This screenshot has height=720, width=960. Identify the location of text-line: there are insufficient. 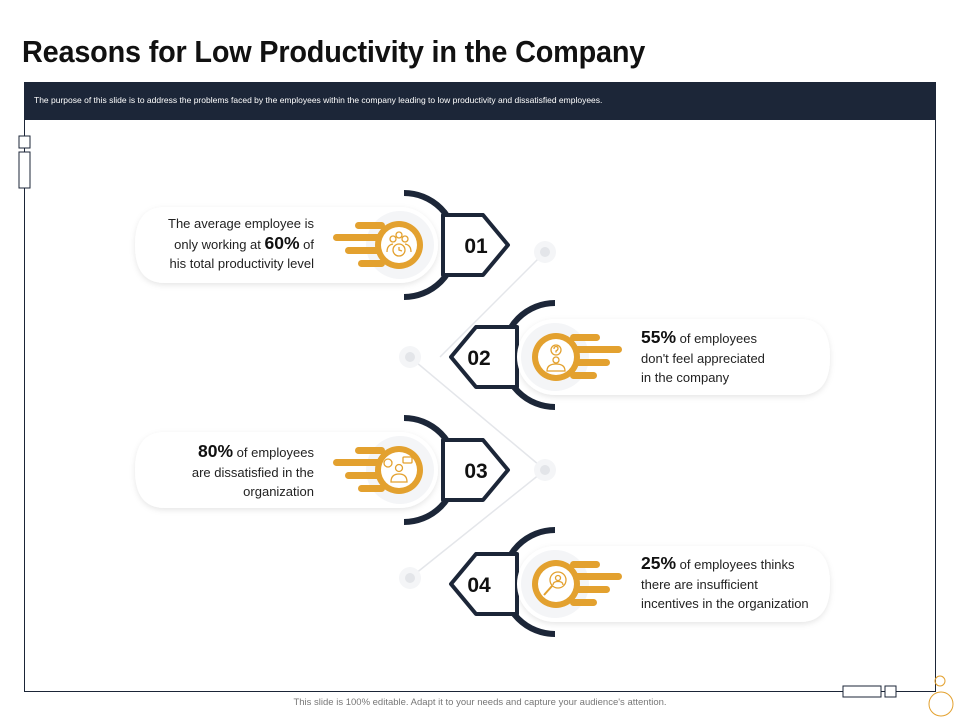
(699, 584).